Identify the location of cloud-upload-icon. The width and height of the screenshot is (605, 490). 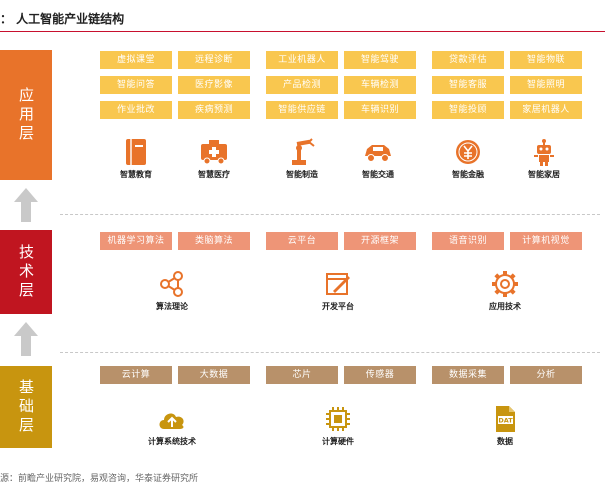
(171, 421).